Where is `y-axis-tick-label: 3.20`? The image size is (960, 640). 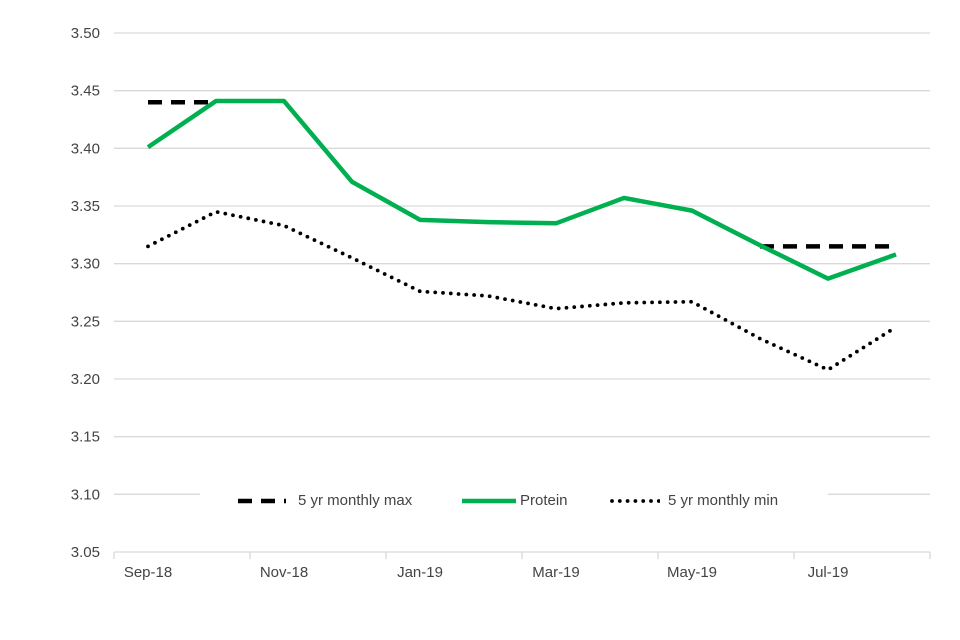
y-axis-tick-label: 3.20 is located at coordinates (85, 379).